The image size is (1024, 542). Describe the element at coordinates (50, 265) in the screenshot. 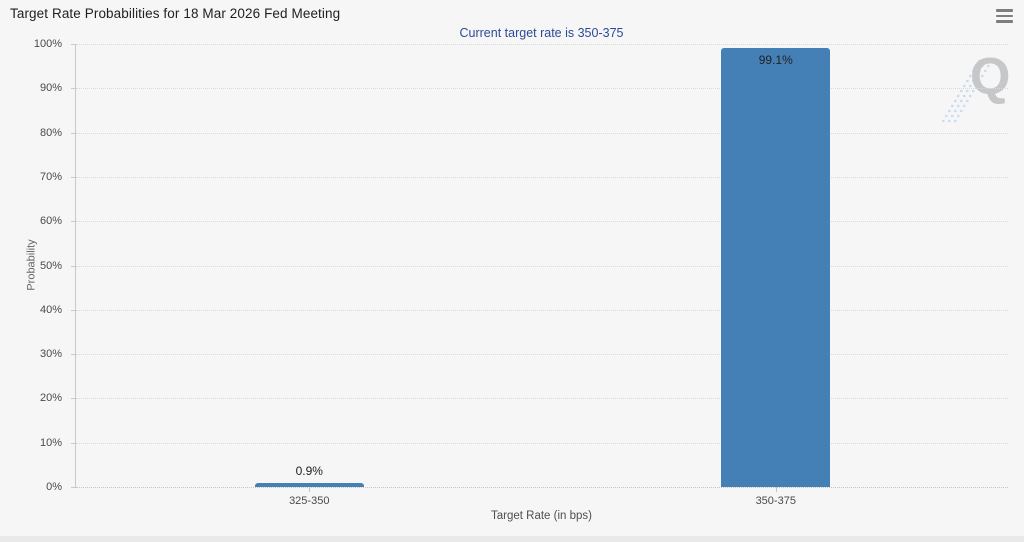

I see `y-tick-label: 50%` at that location.